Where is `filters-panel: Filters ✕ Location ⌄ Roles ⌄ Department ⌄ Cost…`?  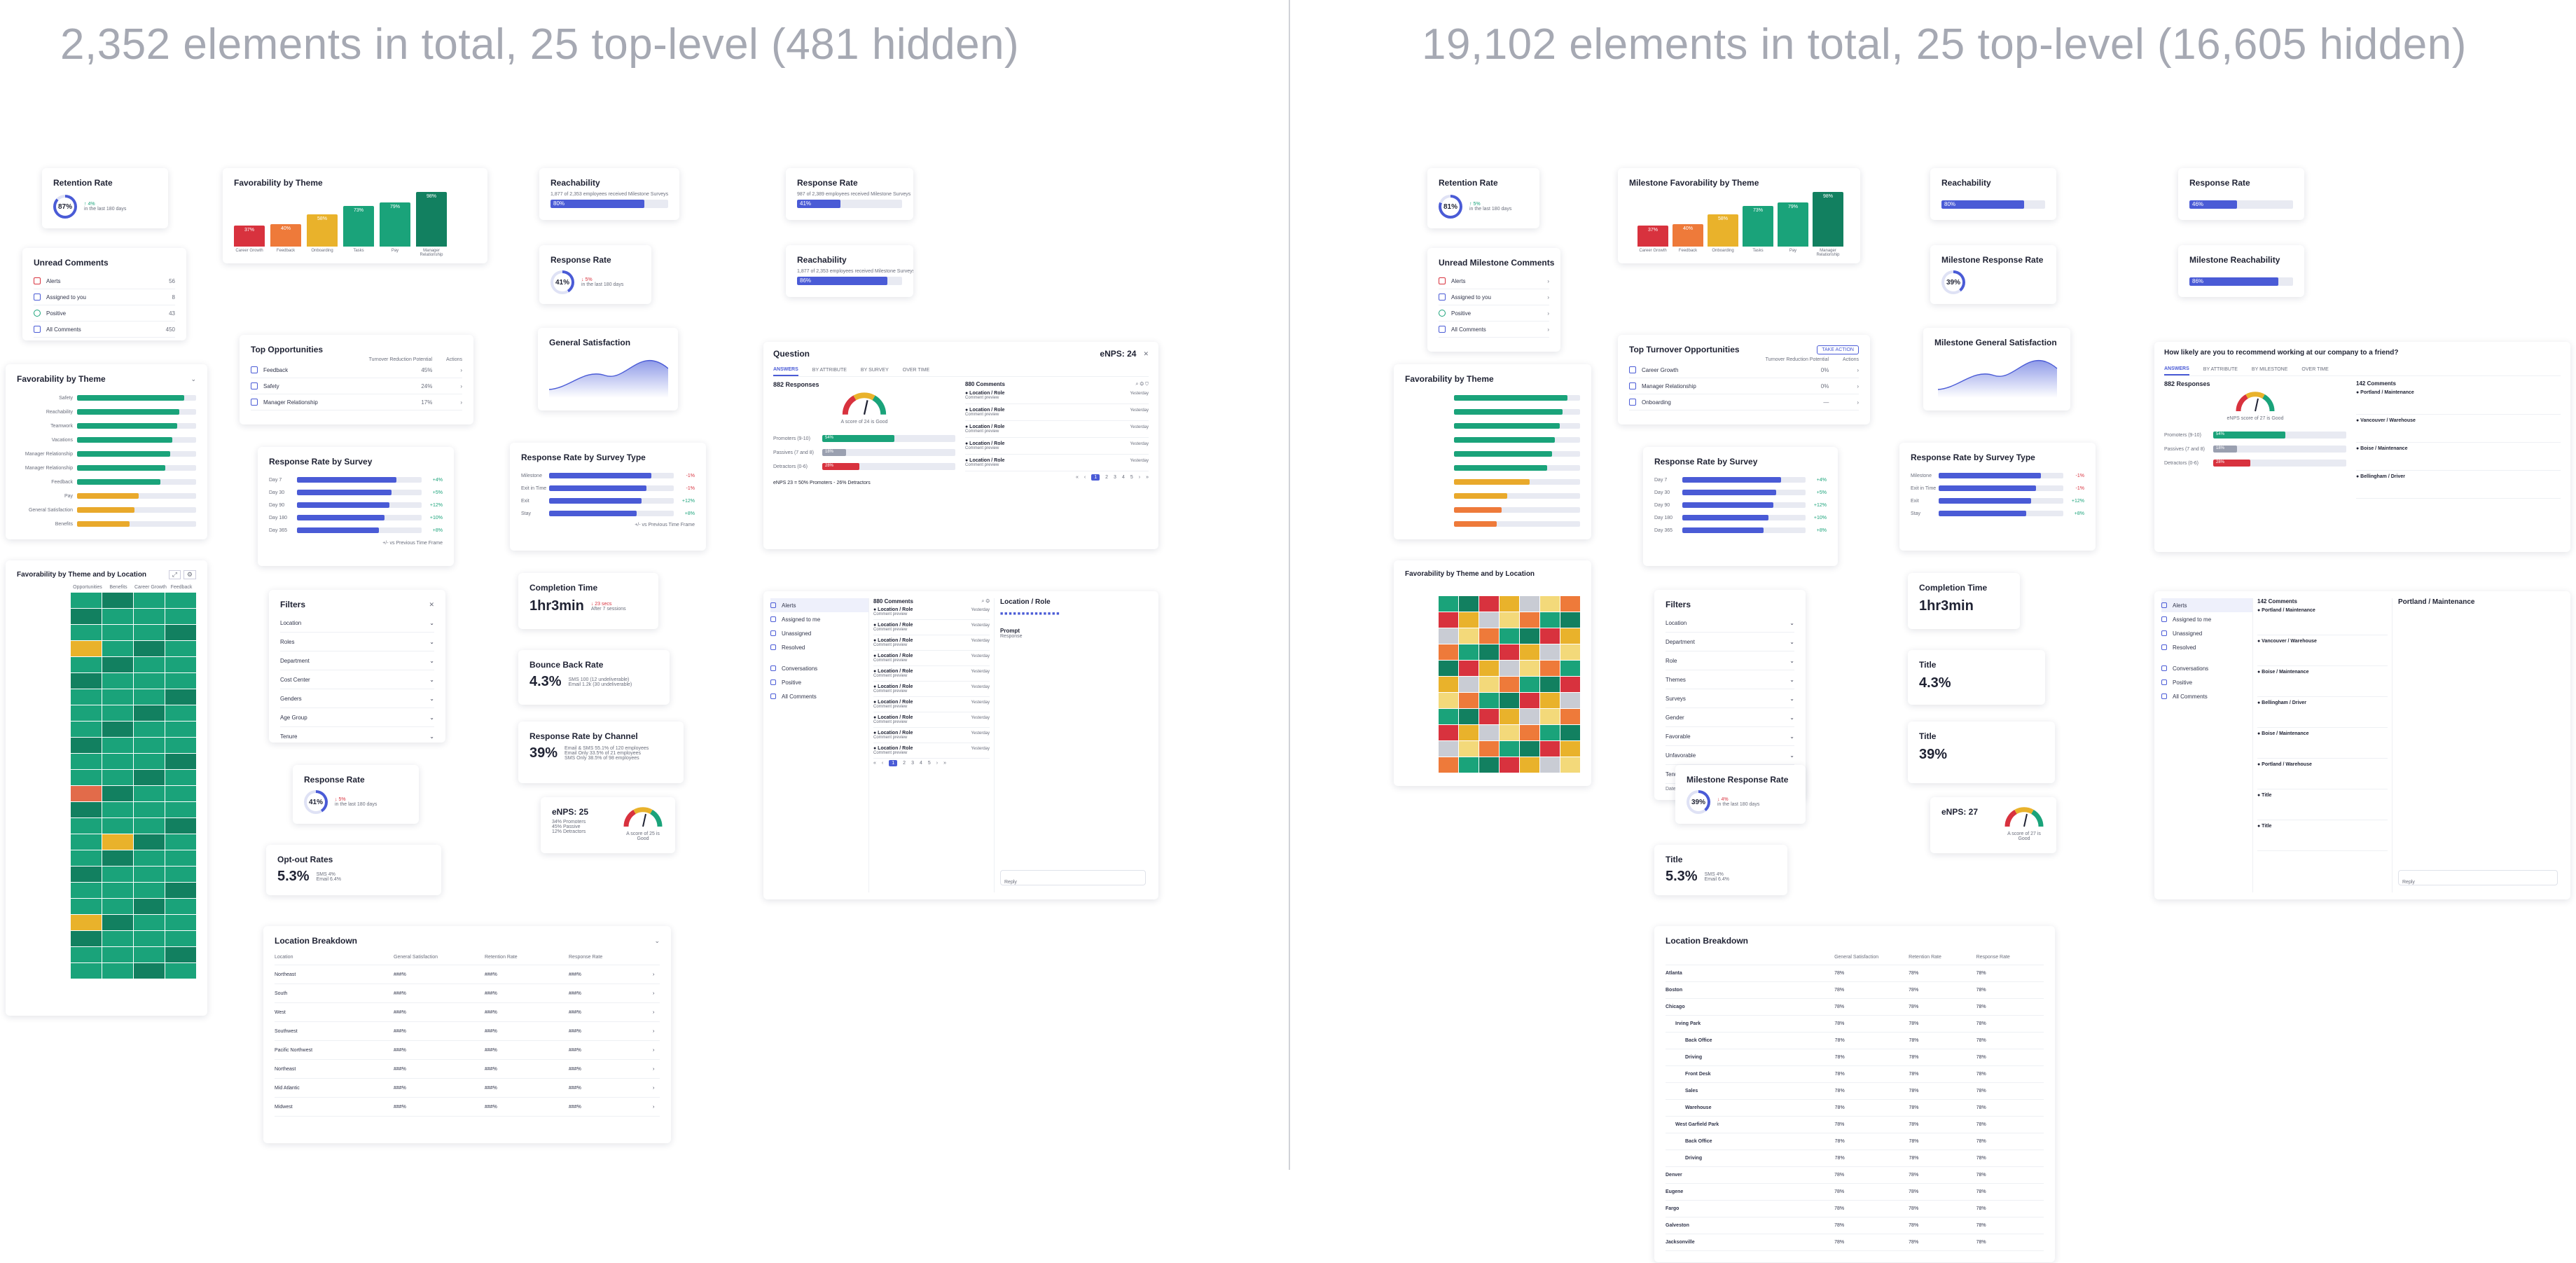 filters-panel: Filters ✕ Location ⌄ Roles ⌄ Department ⌄ Cost… is located at coordinates (357, 667).